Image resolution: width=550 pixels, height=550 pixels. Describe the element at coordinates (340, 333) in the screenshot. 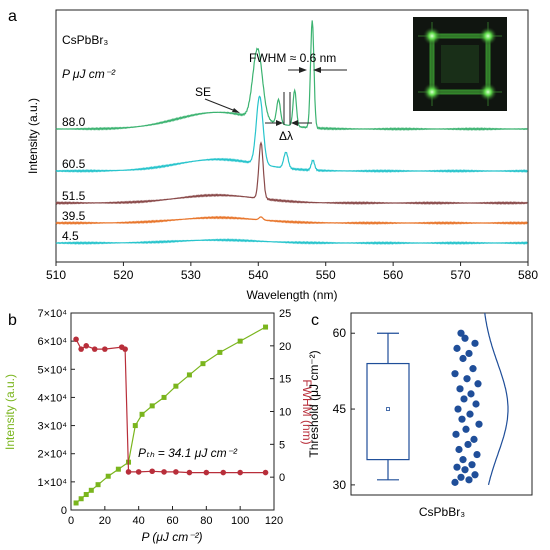

I see `panel-c-y-tick-label: 60` at that location.